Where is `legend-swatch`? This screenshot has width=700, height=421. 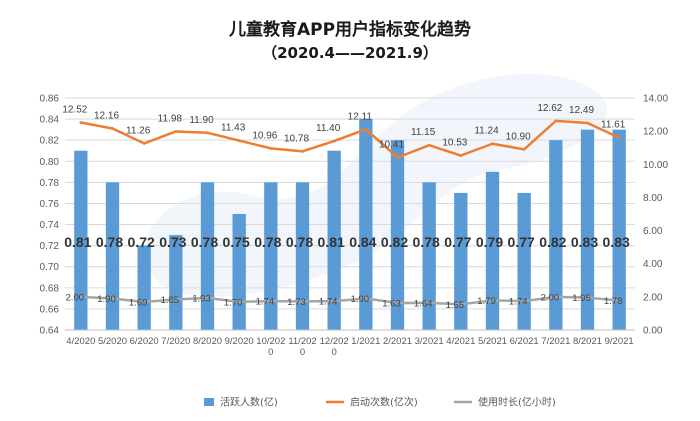
legend-swatch is located at coordinates (209, 402).